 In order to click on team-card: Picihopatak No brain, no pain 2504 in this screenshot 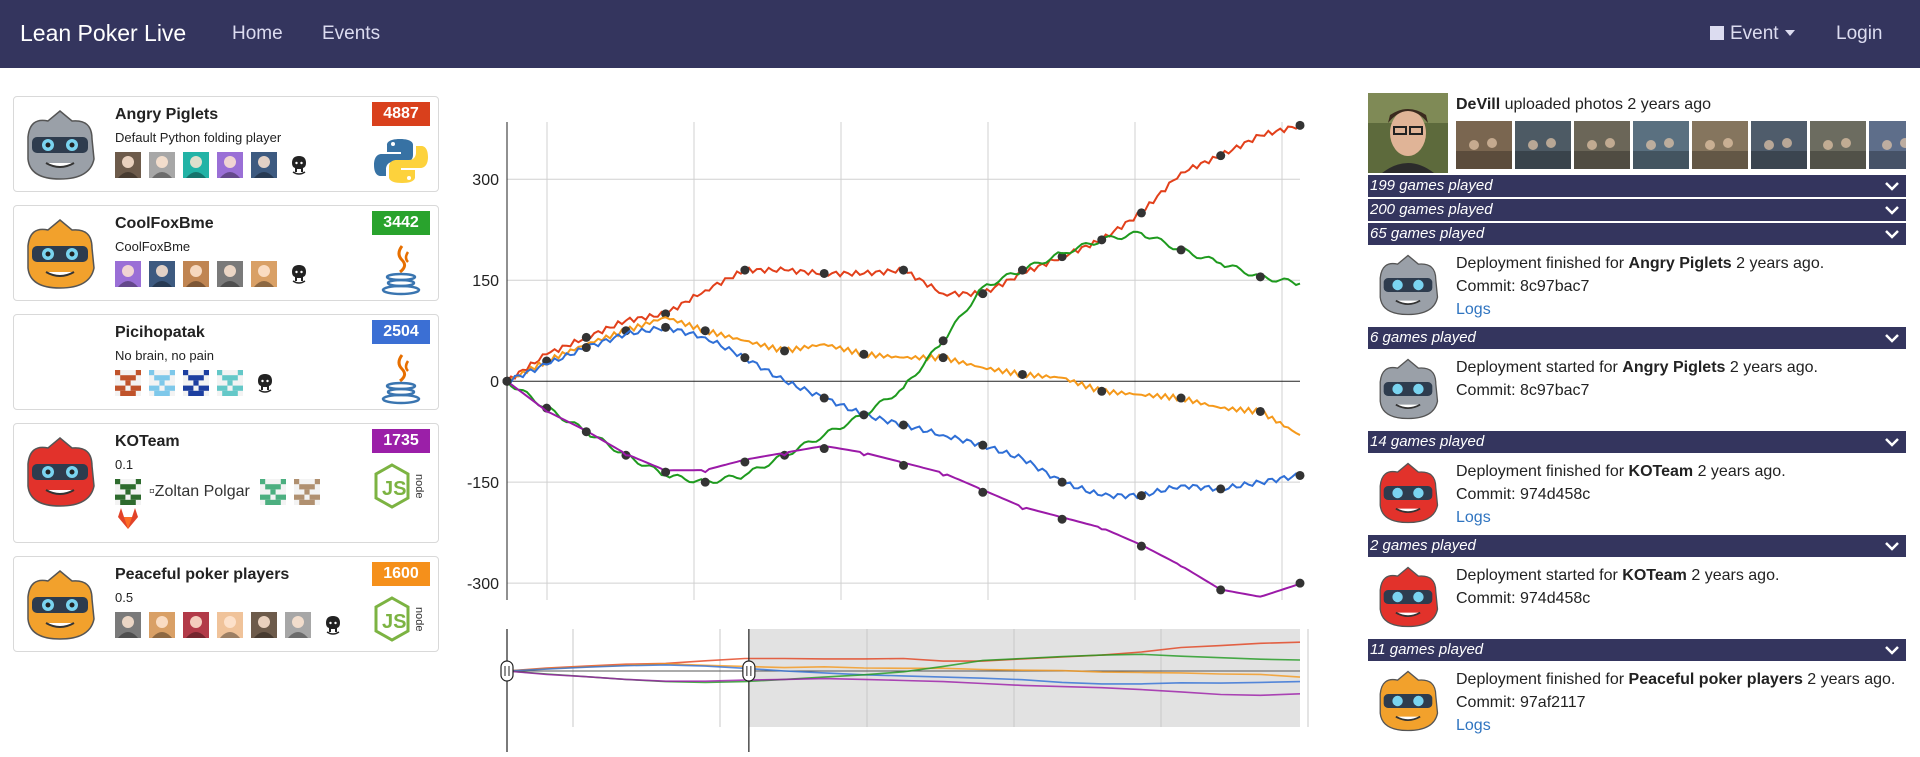, I will do `click(226, 362)`.